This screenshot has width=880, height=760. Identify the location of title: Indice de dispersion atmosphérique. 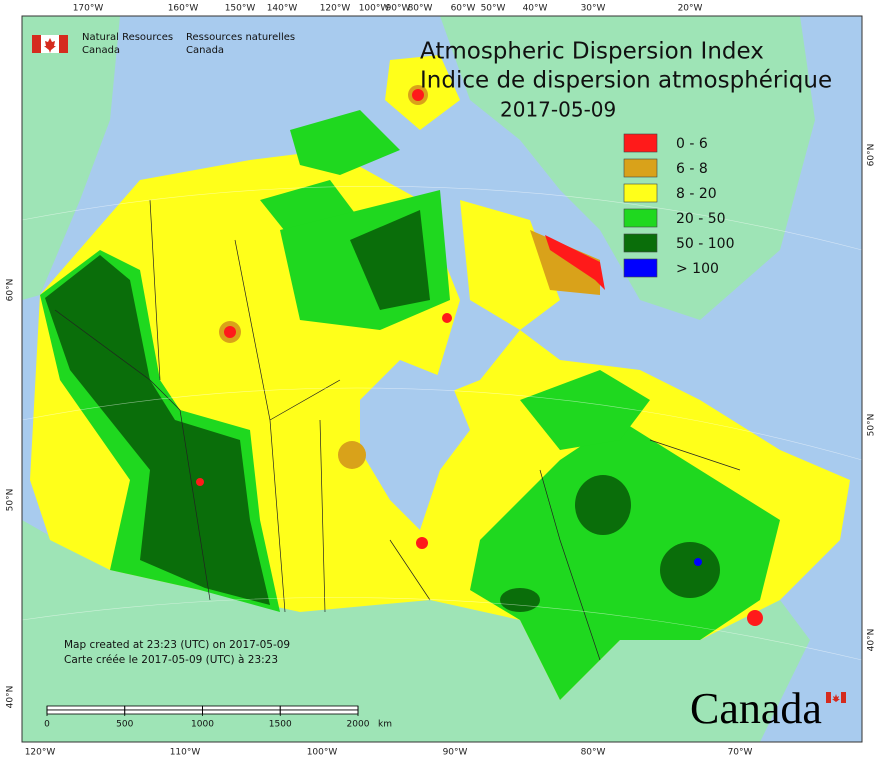
(626, 81).